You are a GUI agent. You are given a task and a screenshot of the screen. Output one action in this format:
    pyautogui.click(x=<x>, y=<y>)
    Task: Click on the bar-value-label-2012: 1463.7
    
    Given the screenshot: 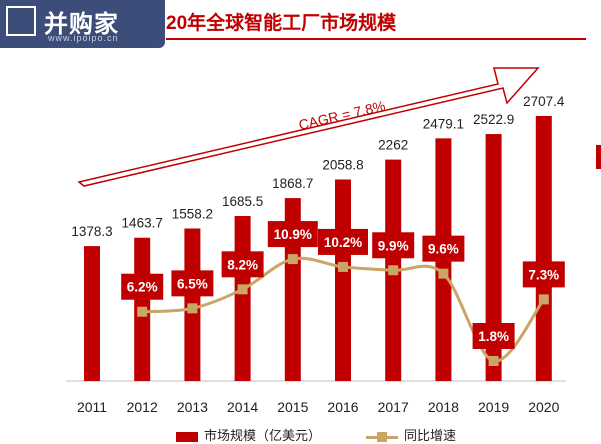 What is the action you would take?
    pyautogui.click(x=142, y=223)
    